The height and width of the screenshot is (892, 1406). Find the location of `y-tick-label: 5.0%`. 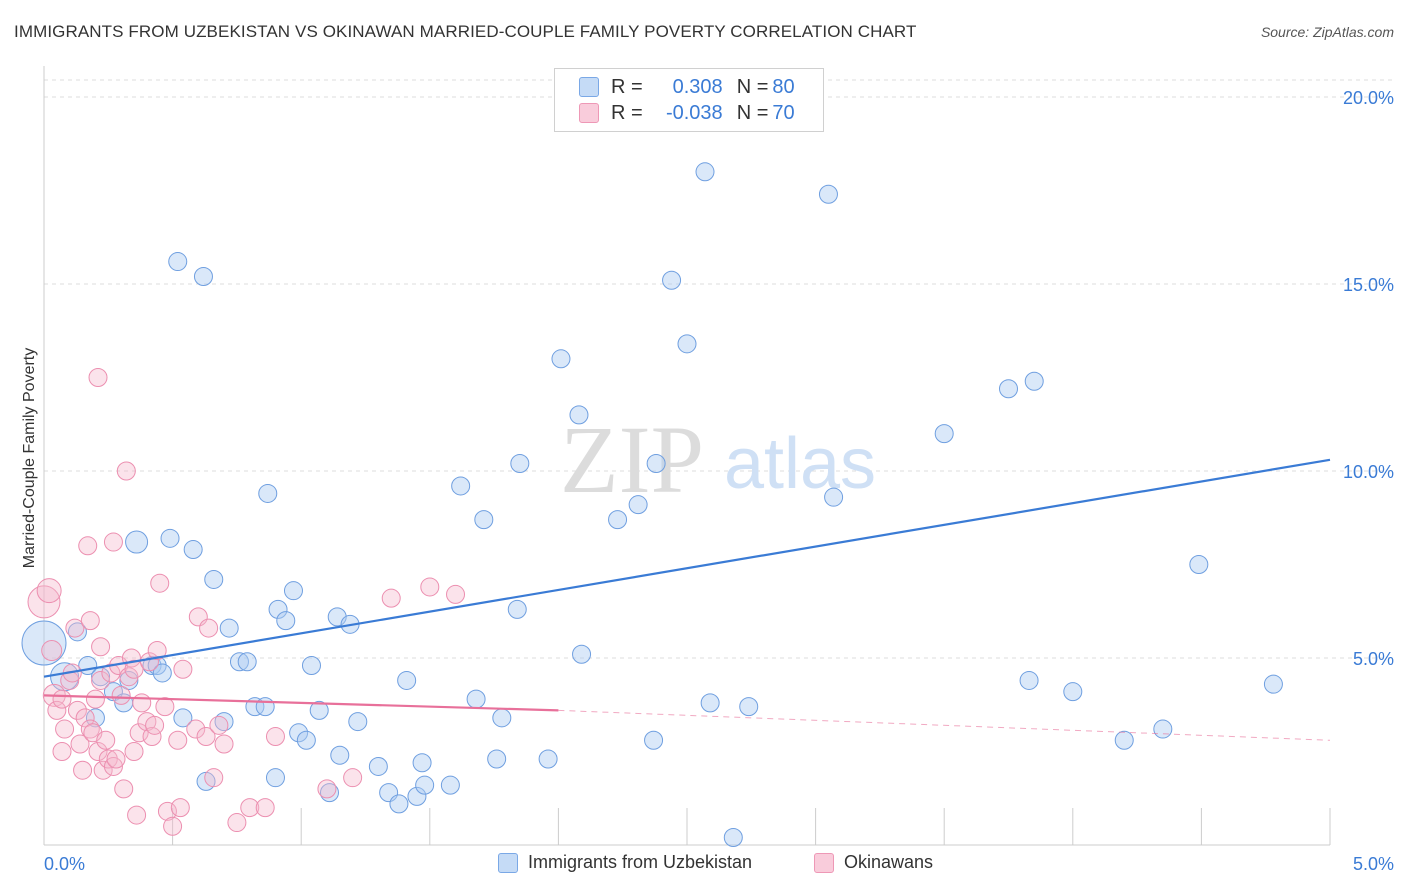

y-tick-label: 5.0% is located at coordinates (1373, 659).